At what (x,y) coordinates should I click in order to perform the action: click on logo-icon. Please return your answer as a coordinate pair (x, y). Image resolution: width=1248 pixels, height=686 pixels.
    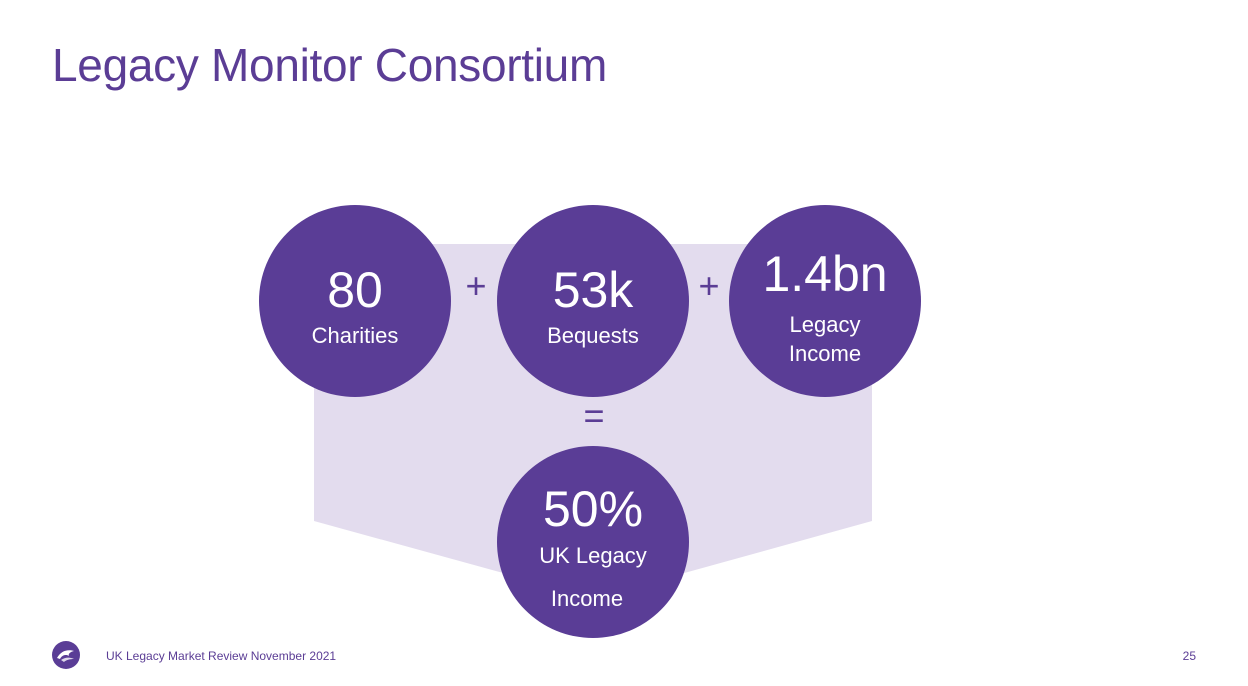
    Looking at the image, I should click on (66, 655).